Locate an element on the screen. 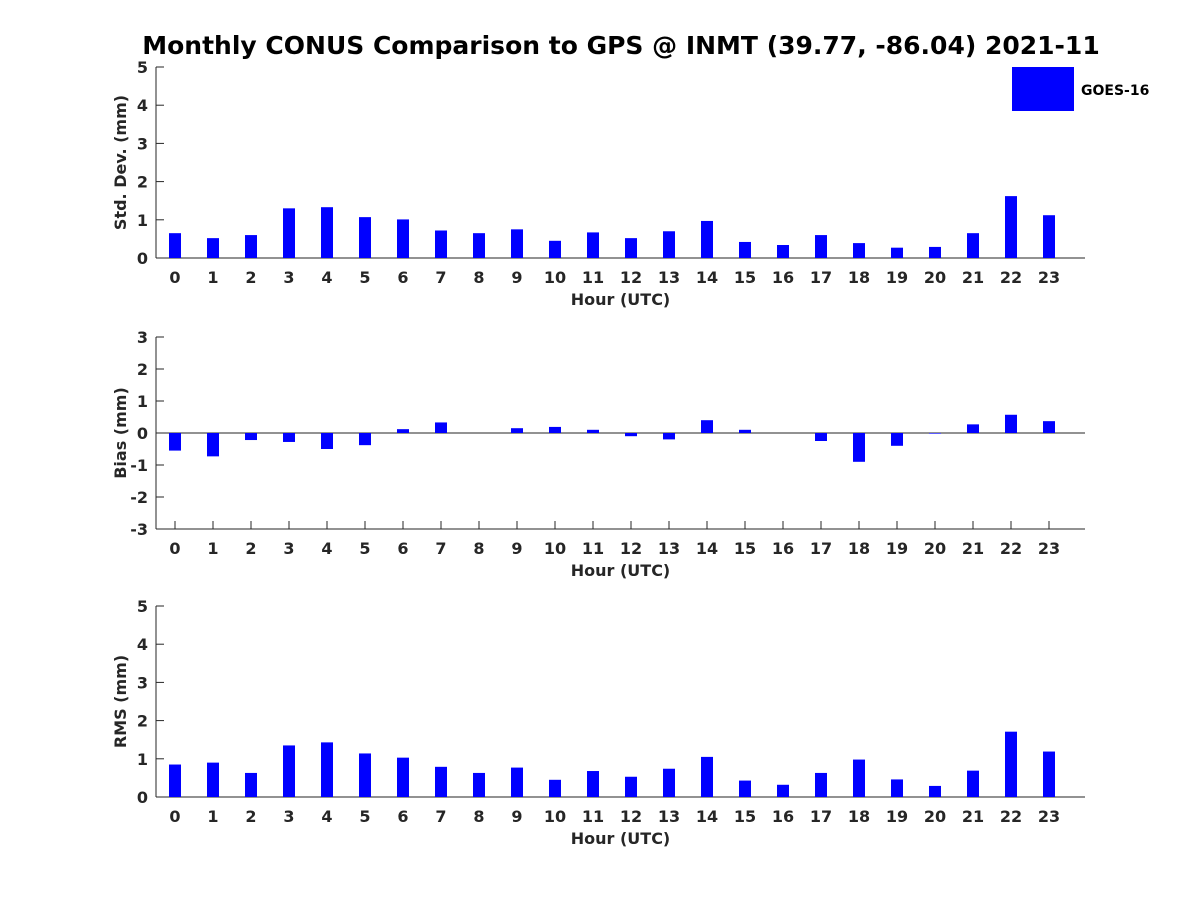  y-axis-label: Bias (mm) is located at coordinates (120, 433).